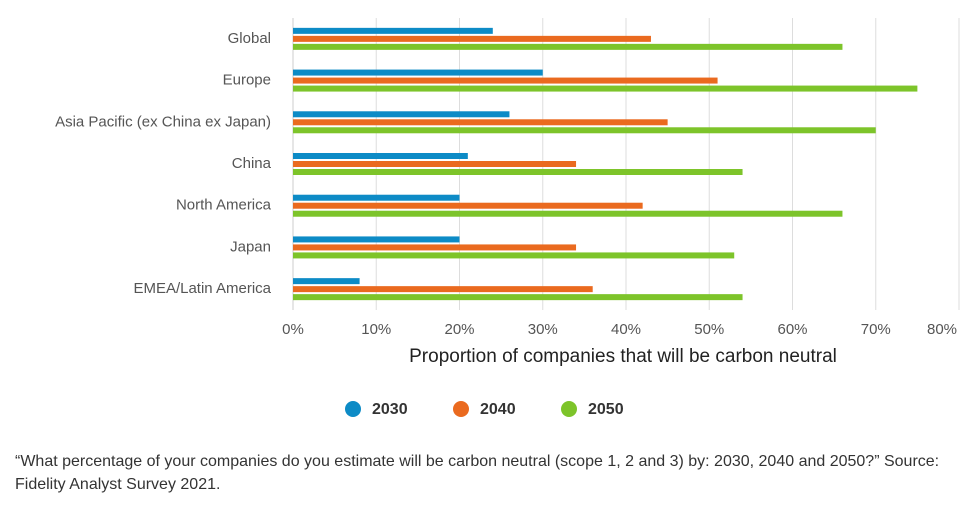 Image resolution: width=975 pixels, height=532 pixels. Describe the element at coordinates (252, 163) in the screenshot. I see `y-tick-label: China` at that location.